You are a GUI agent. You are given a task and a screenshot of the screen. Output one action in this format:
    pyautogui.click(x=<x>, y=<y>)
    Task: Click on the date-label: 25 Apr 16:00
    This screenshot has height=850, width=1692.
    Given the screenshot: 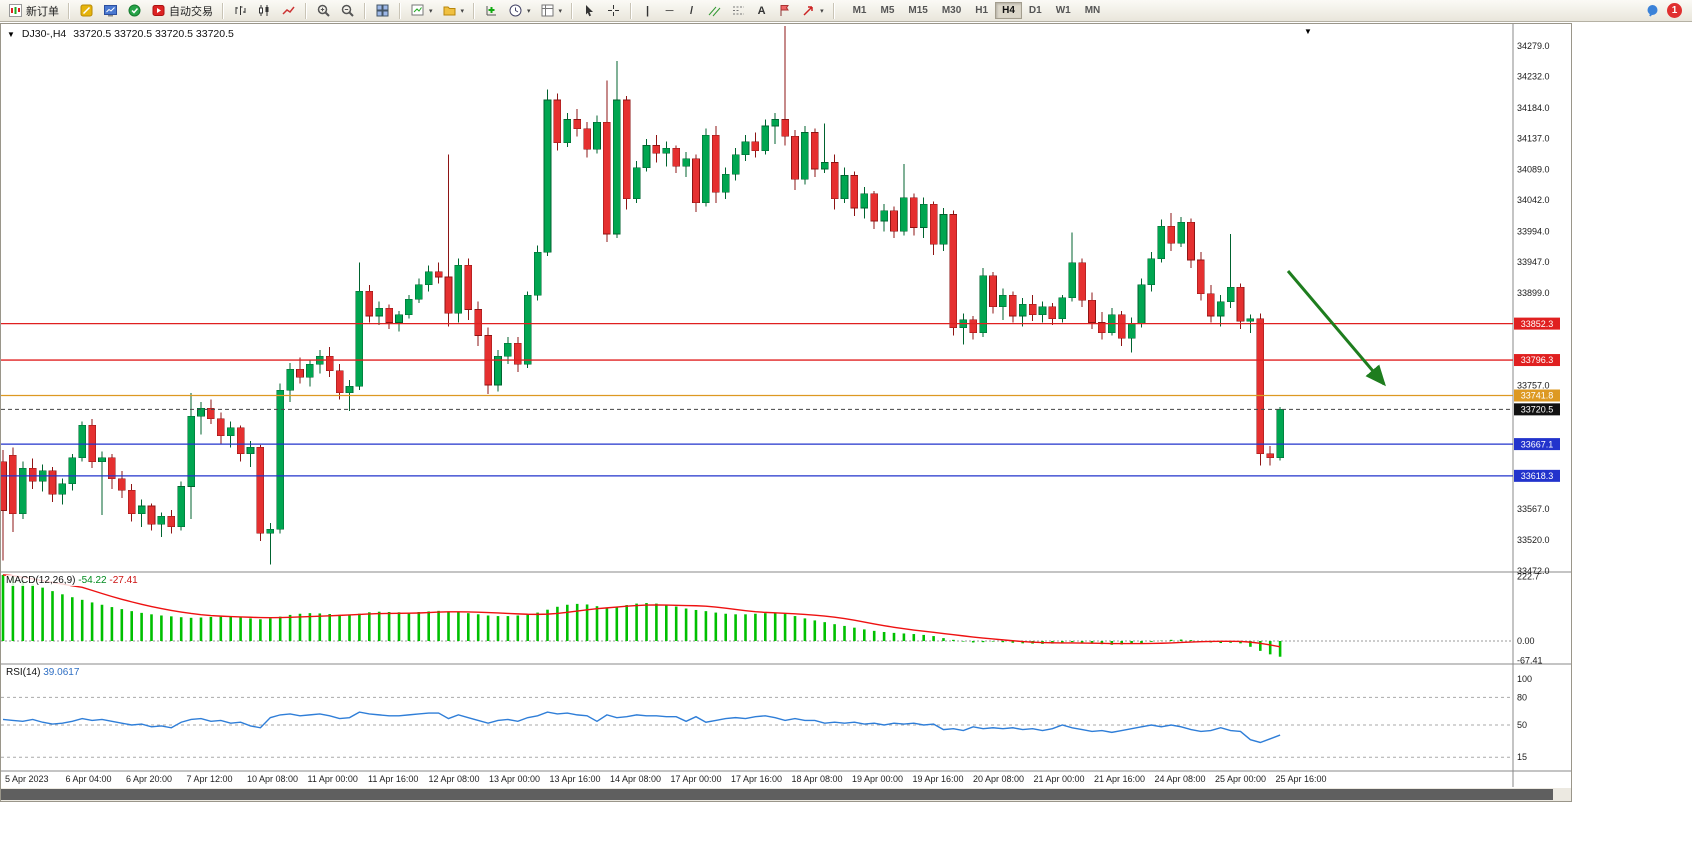 What is the action you would take?
    pyautogui.click(x=1301, y=779)
    